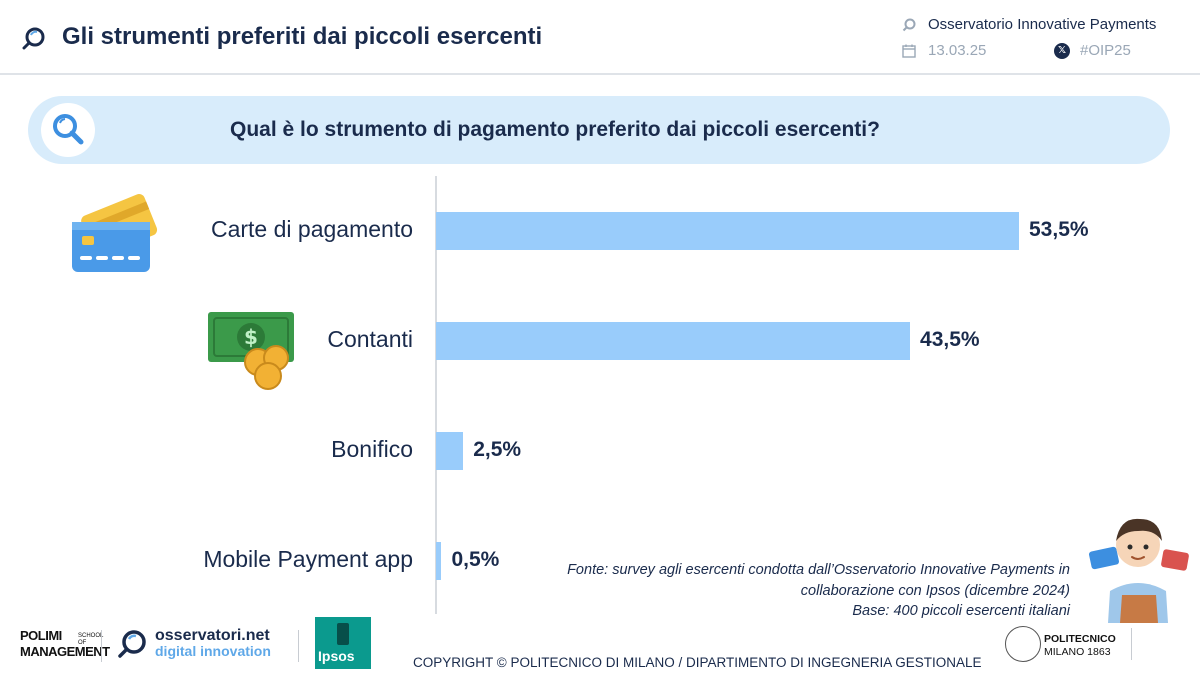 Image resolution: width=1200 pixels, height=674 pixels. What do you see at coordinates (909, 51) in the screenshot?
I see `calendar-icon` at bounding box center [909, 51].